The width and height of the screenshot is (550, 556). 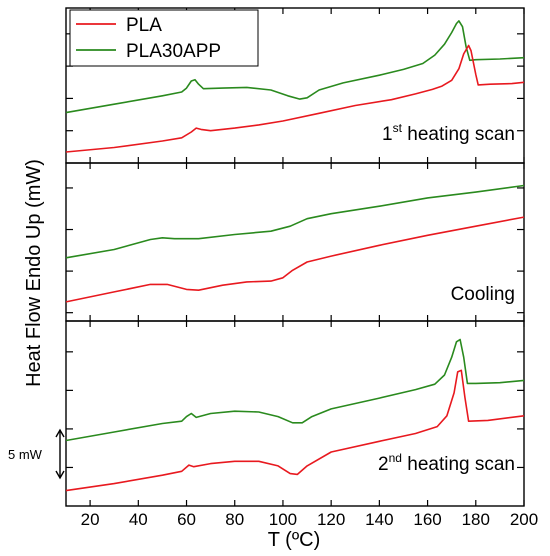 I want to click on x-tick-label: 160, so click(x=427, y=519).